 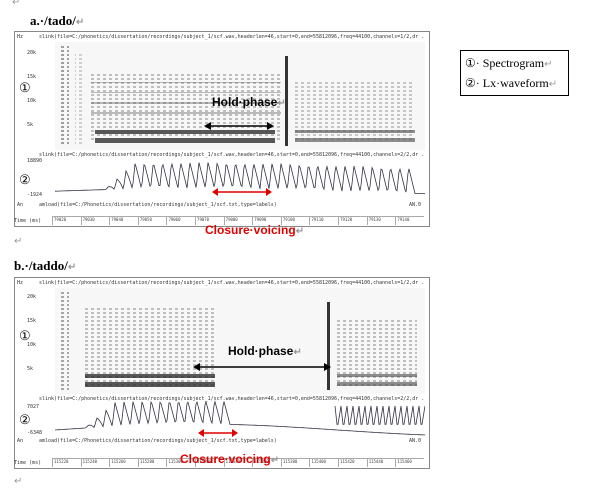 I want to click on time-tick: 115420, so click(x=352, y=463).